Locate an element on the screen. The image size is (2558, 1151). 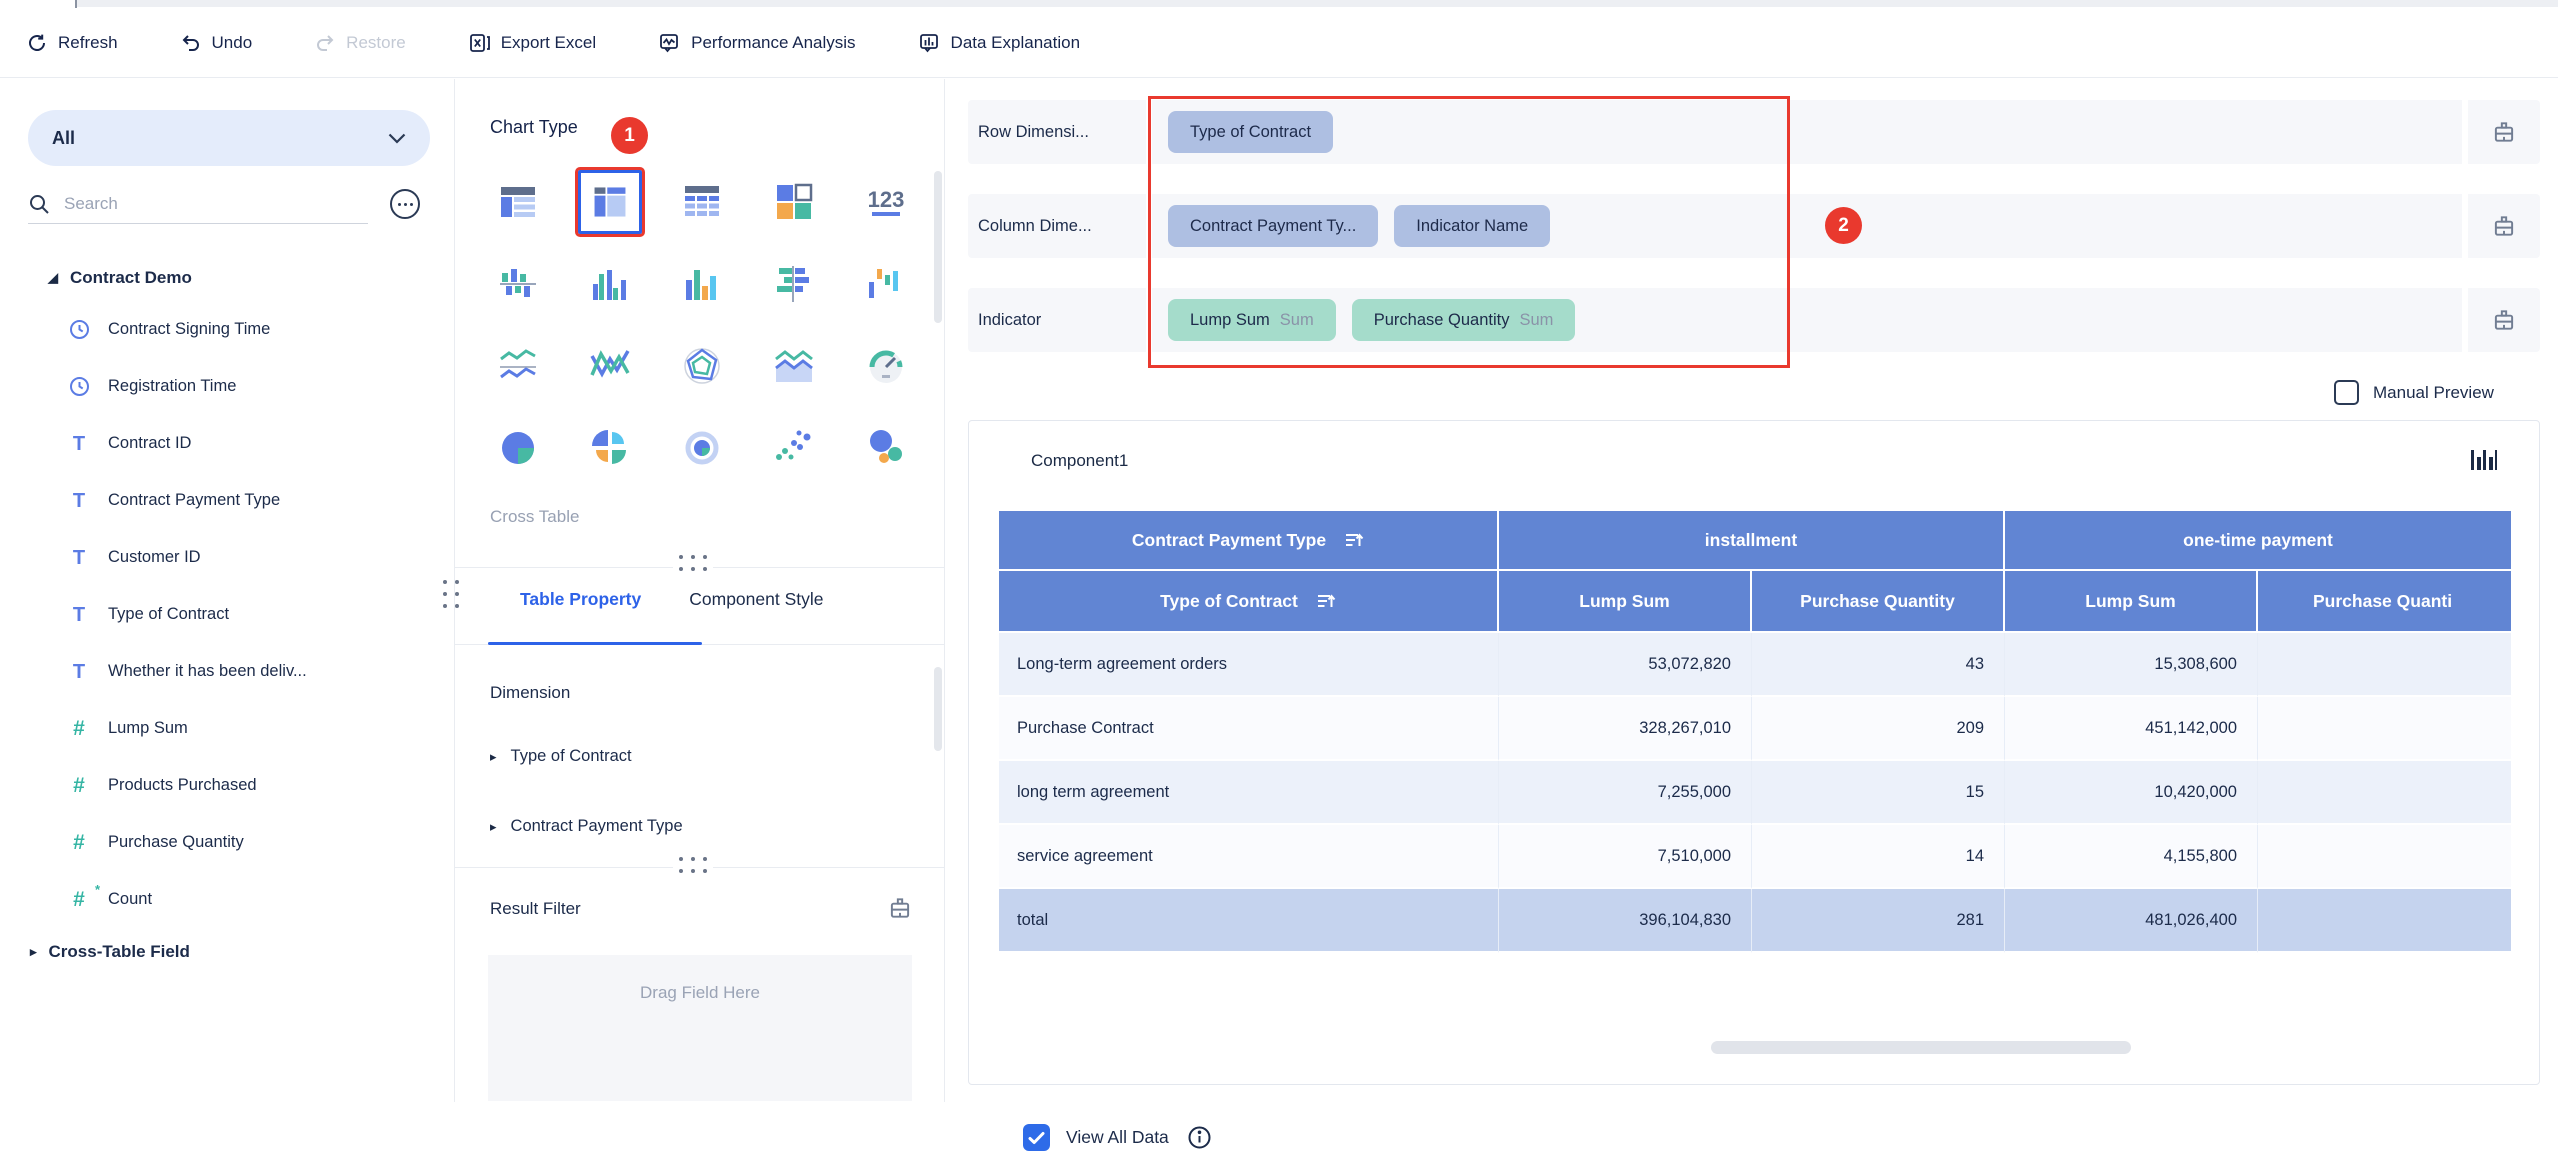
property-tabs: Table Property Component Style is located at coordinates (700, 608).